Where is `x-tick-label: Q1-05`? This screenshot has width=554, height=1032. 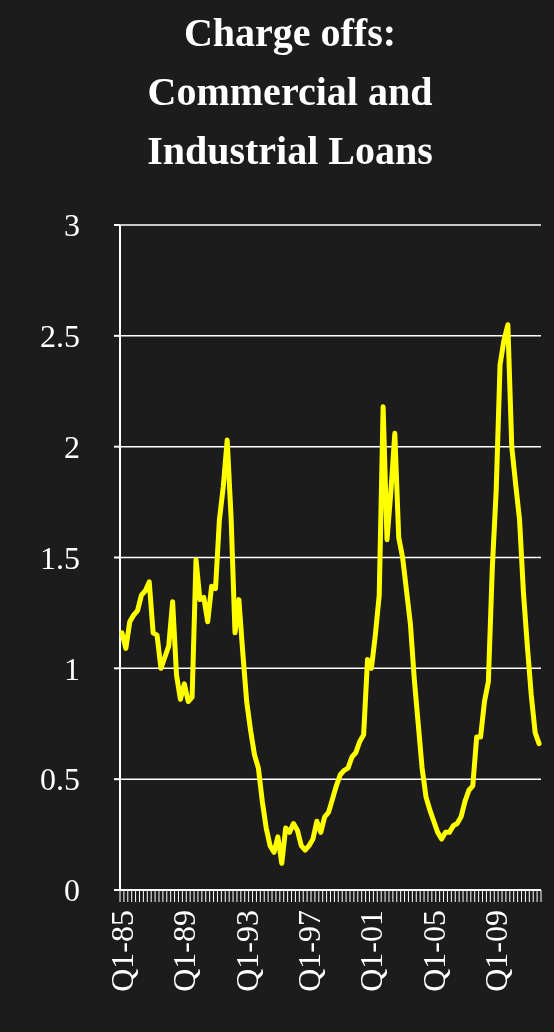 x-tick-label: Q1-05 is located at coordinates (433, 951).